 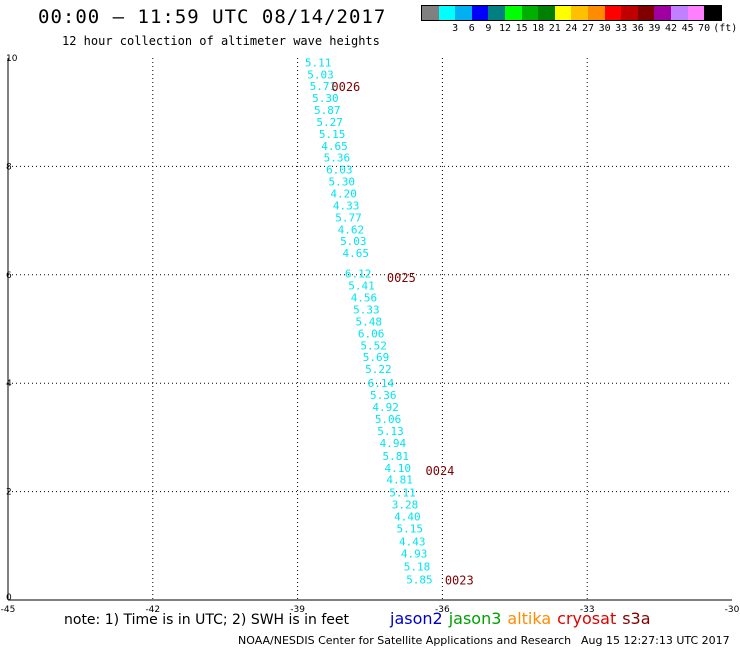 I want to click on color-scale-label: 70, so click(x=704, y=28).